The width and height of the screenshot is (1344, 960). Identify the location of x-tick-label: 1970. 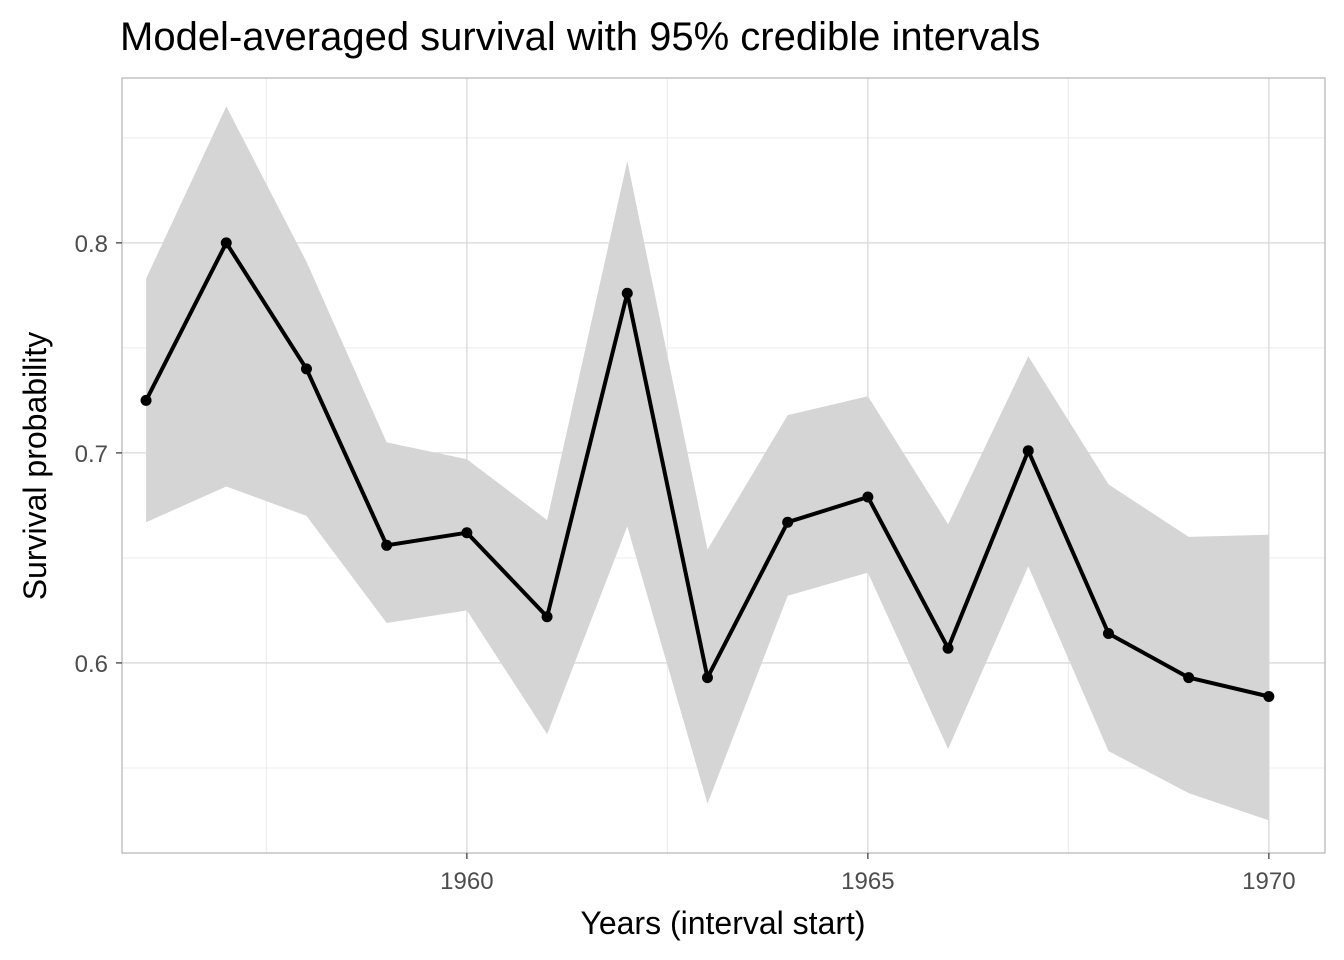
(1268, 881).